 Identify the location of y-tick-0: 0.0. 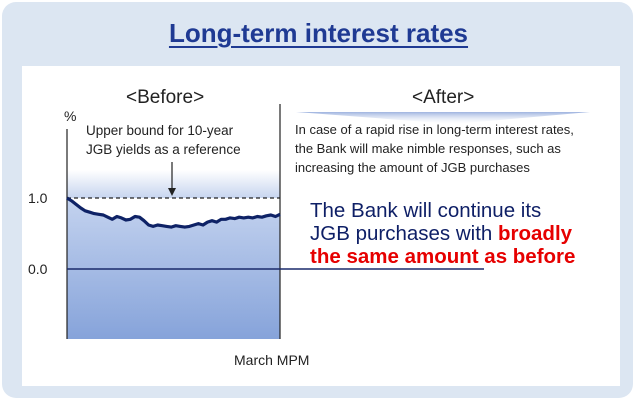
(38, 269).